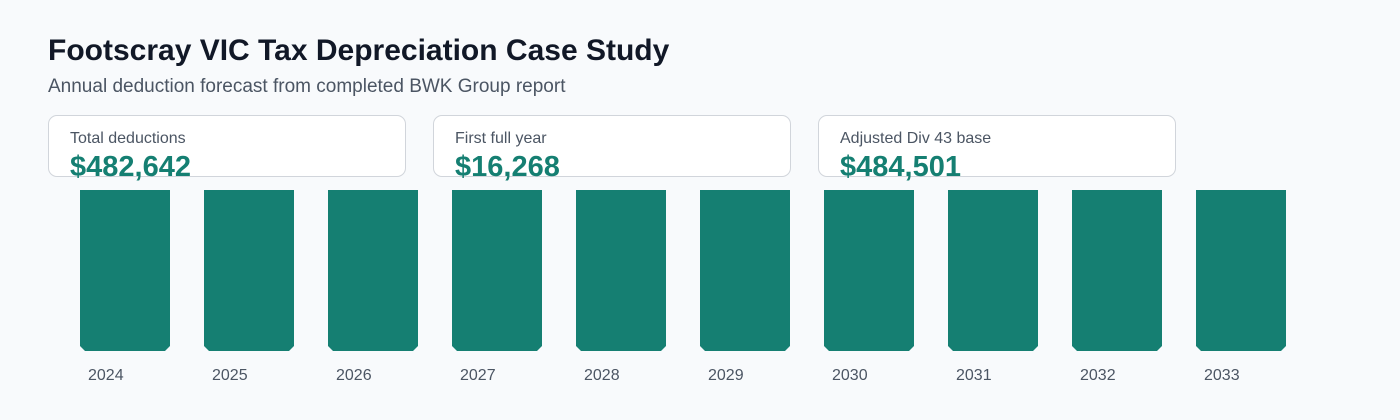 Image resolution: width=1400 pixels, height=420 pixels. I want to click on x-tick-label: 2032, so click(1098, 375).